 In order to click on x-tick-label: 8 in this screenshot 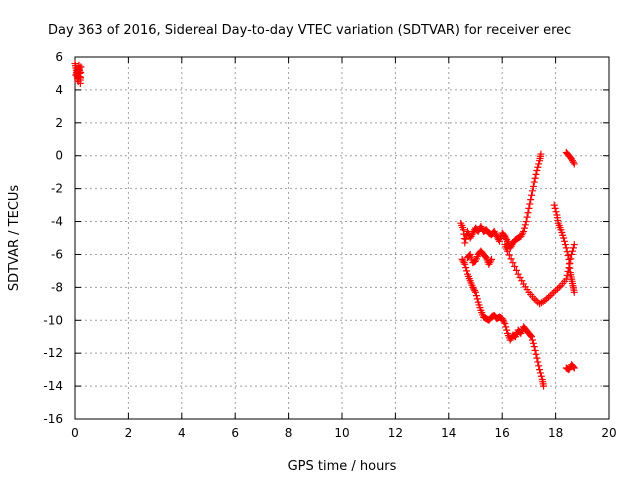, I will do `click(289, 433)`.